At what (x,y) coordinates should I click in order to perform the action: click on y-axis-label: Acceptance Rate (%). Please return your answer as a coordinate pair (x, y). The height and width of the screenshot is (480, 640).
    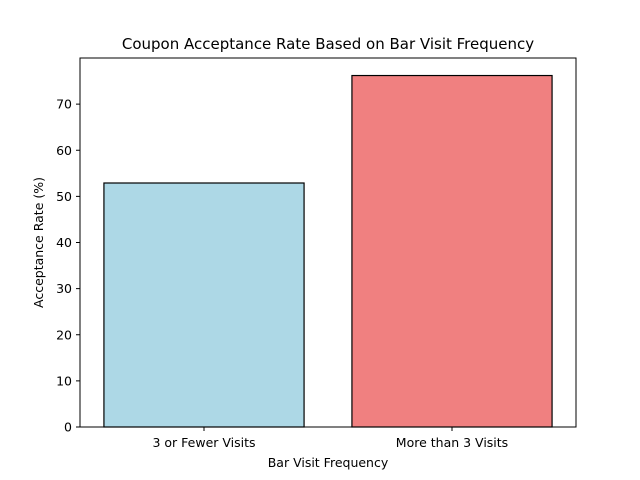
    Looking at the image, I should click on (38, 242).